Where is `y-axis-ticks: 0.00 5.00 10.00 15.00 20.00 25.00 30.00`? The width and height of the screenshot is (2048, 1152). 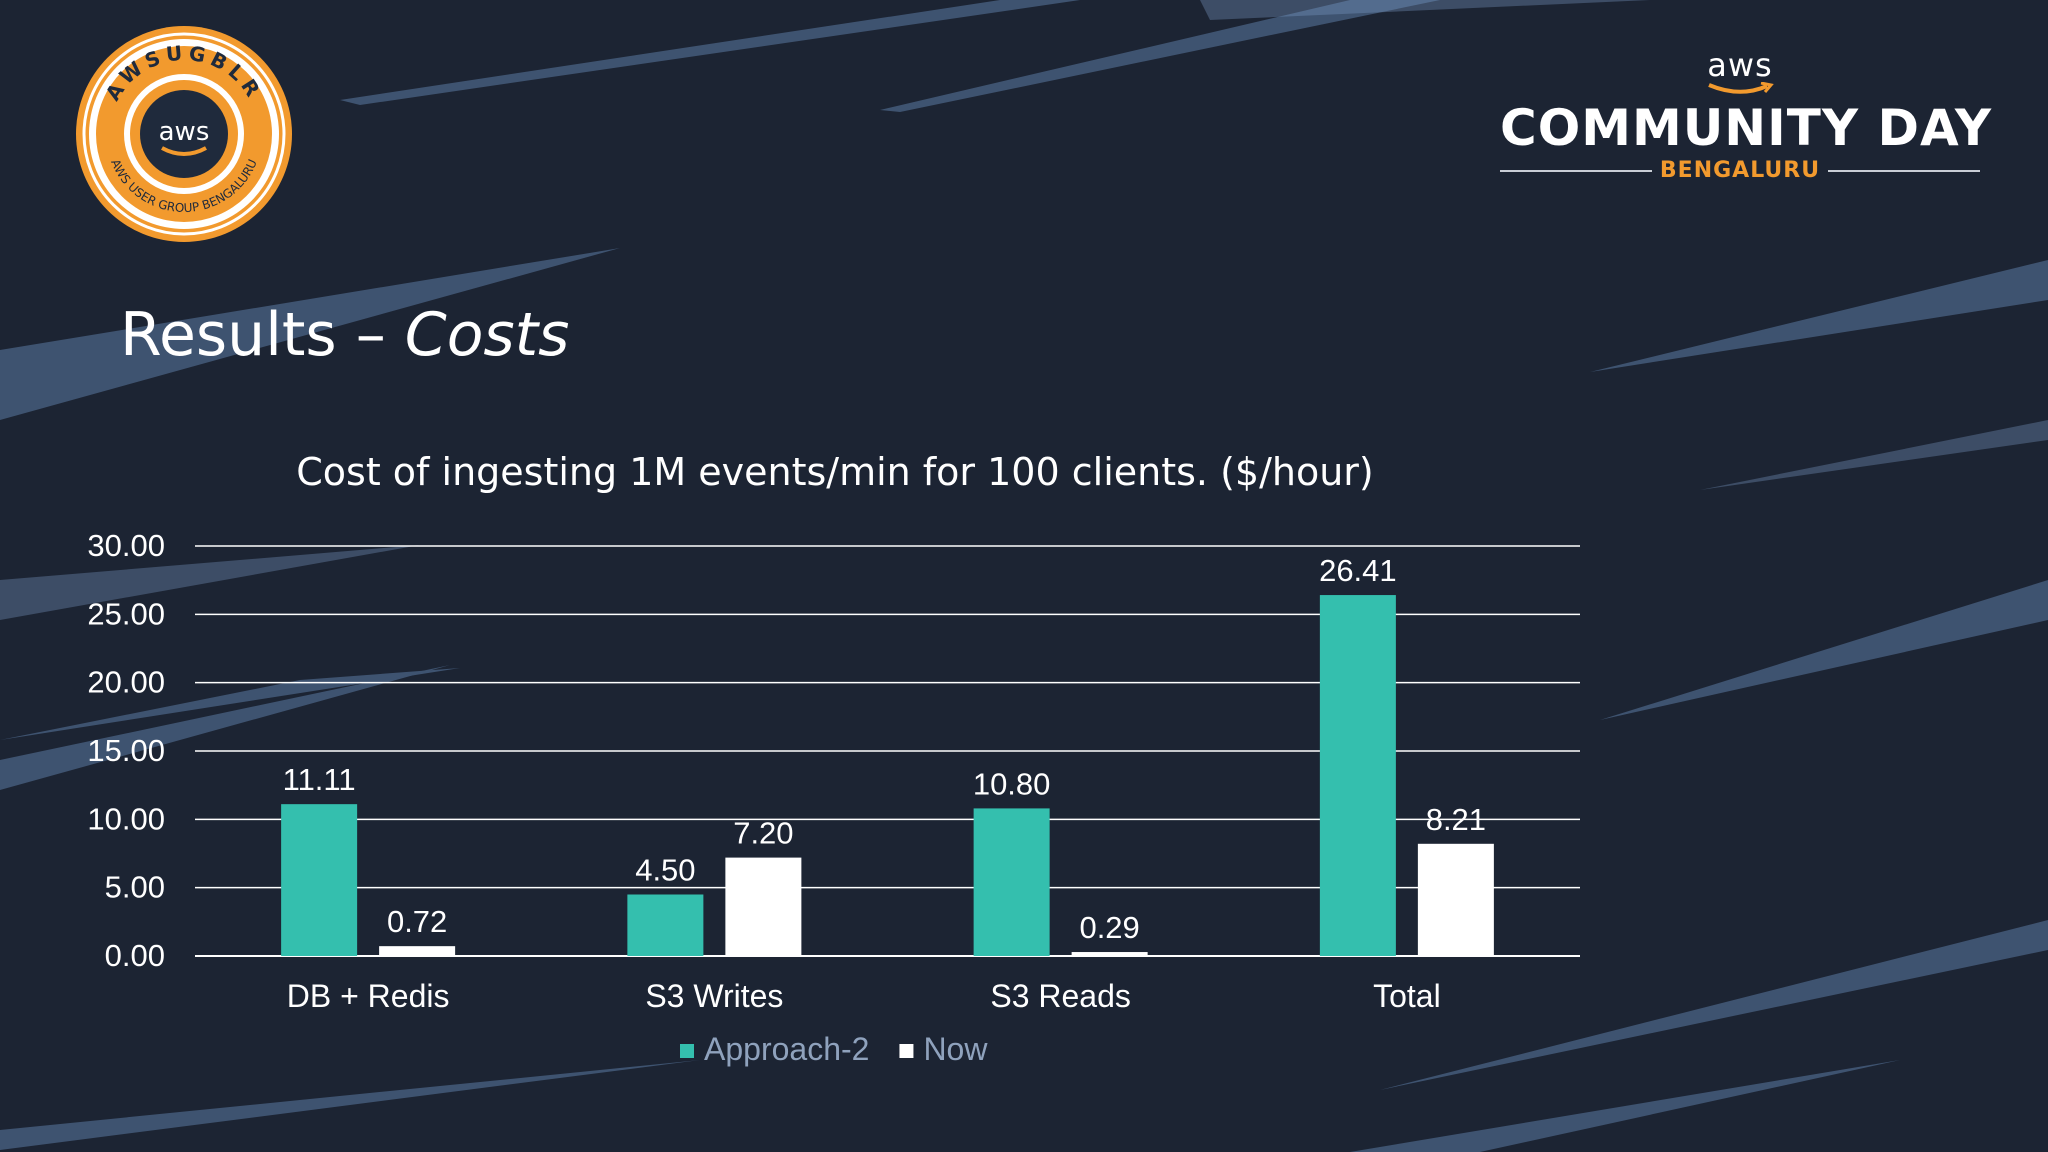 y-axis-ticks: 0.00 5.00 10.00 15.00 20.00 25.00 30.00 is located at coordinates (126, 750).